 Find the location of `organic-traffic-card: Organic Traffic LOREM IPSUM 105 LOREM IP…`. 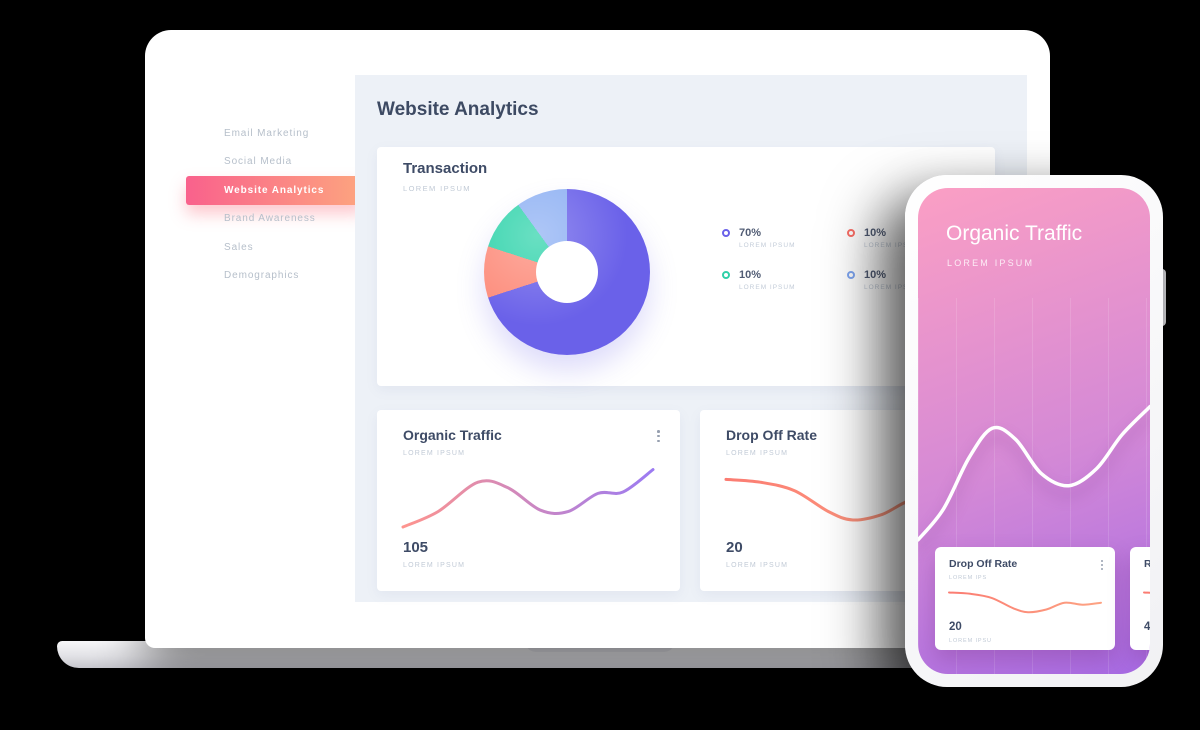

organic-traffic-card: Organic Traffic LOREM IPSUM 105 LOREM IP… is located at coordinates (528, 500).